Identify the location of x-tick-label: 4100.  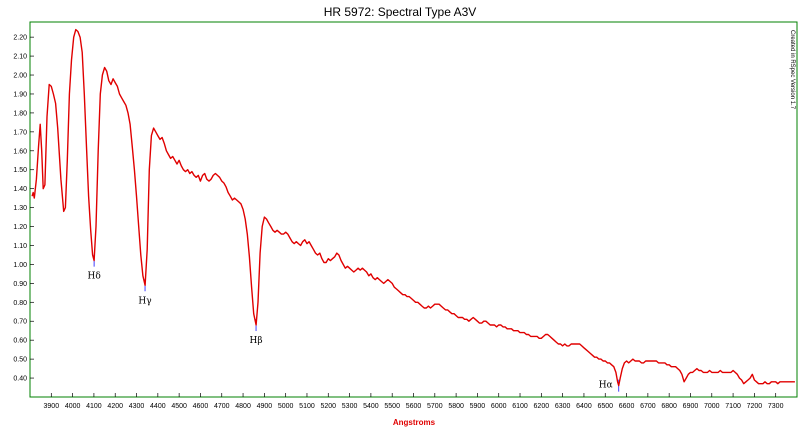
(94, 406).